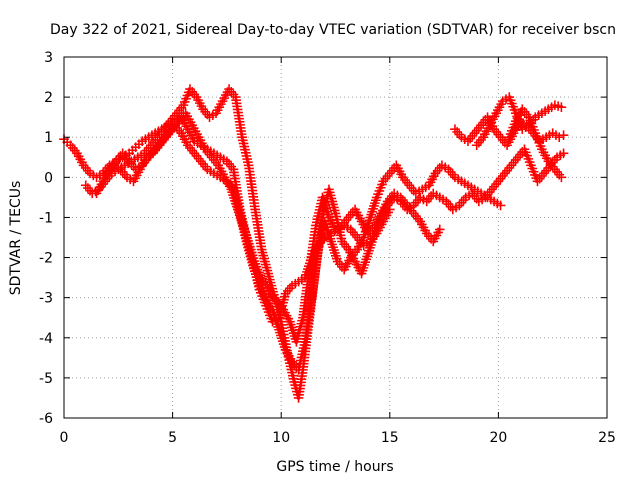 Image resolution: width=640 pixels, height=480 pixels. What do you see at coordinates (48, 58) in the screenshot?
I see `y-tick-label: 3` at bounding box center [48, 58].